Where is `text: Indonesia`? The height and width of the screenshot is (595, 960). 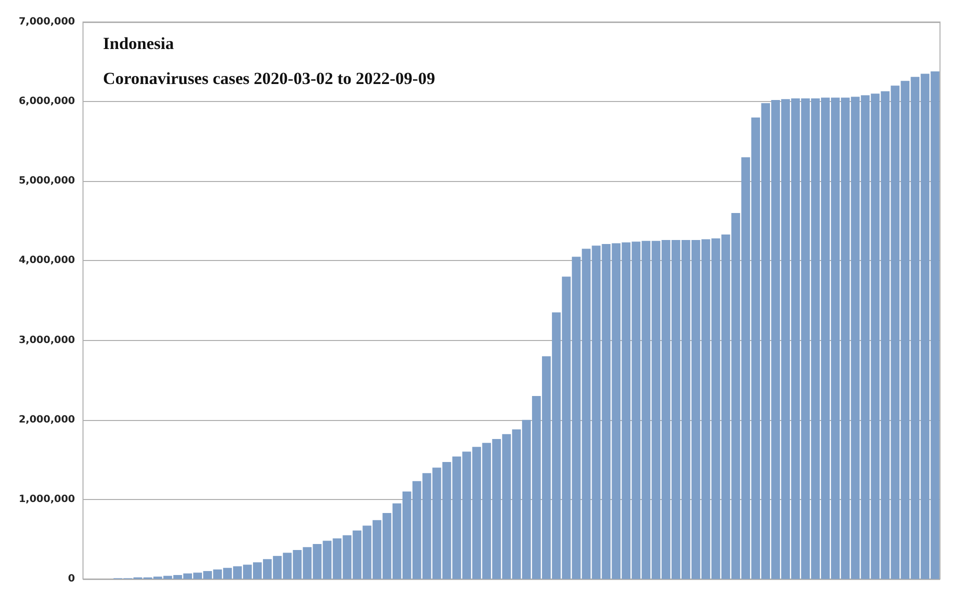
text: Indonesia is located at coordinates (138, 43).